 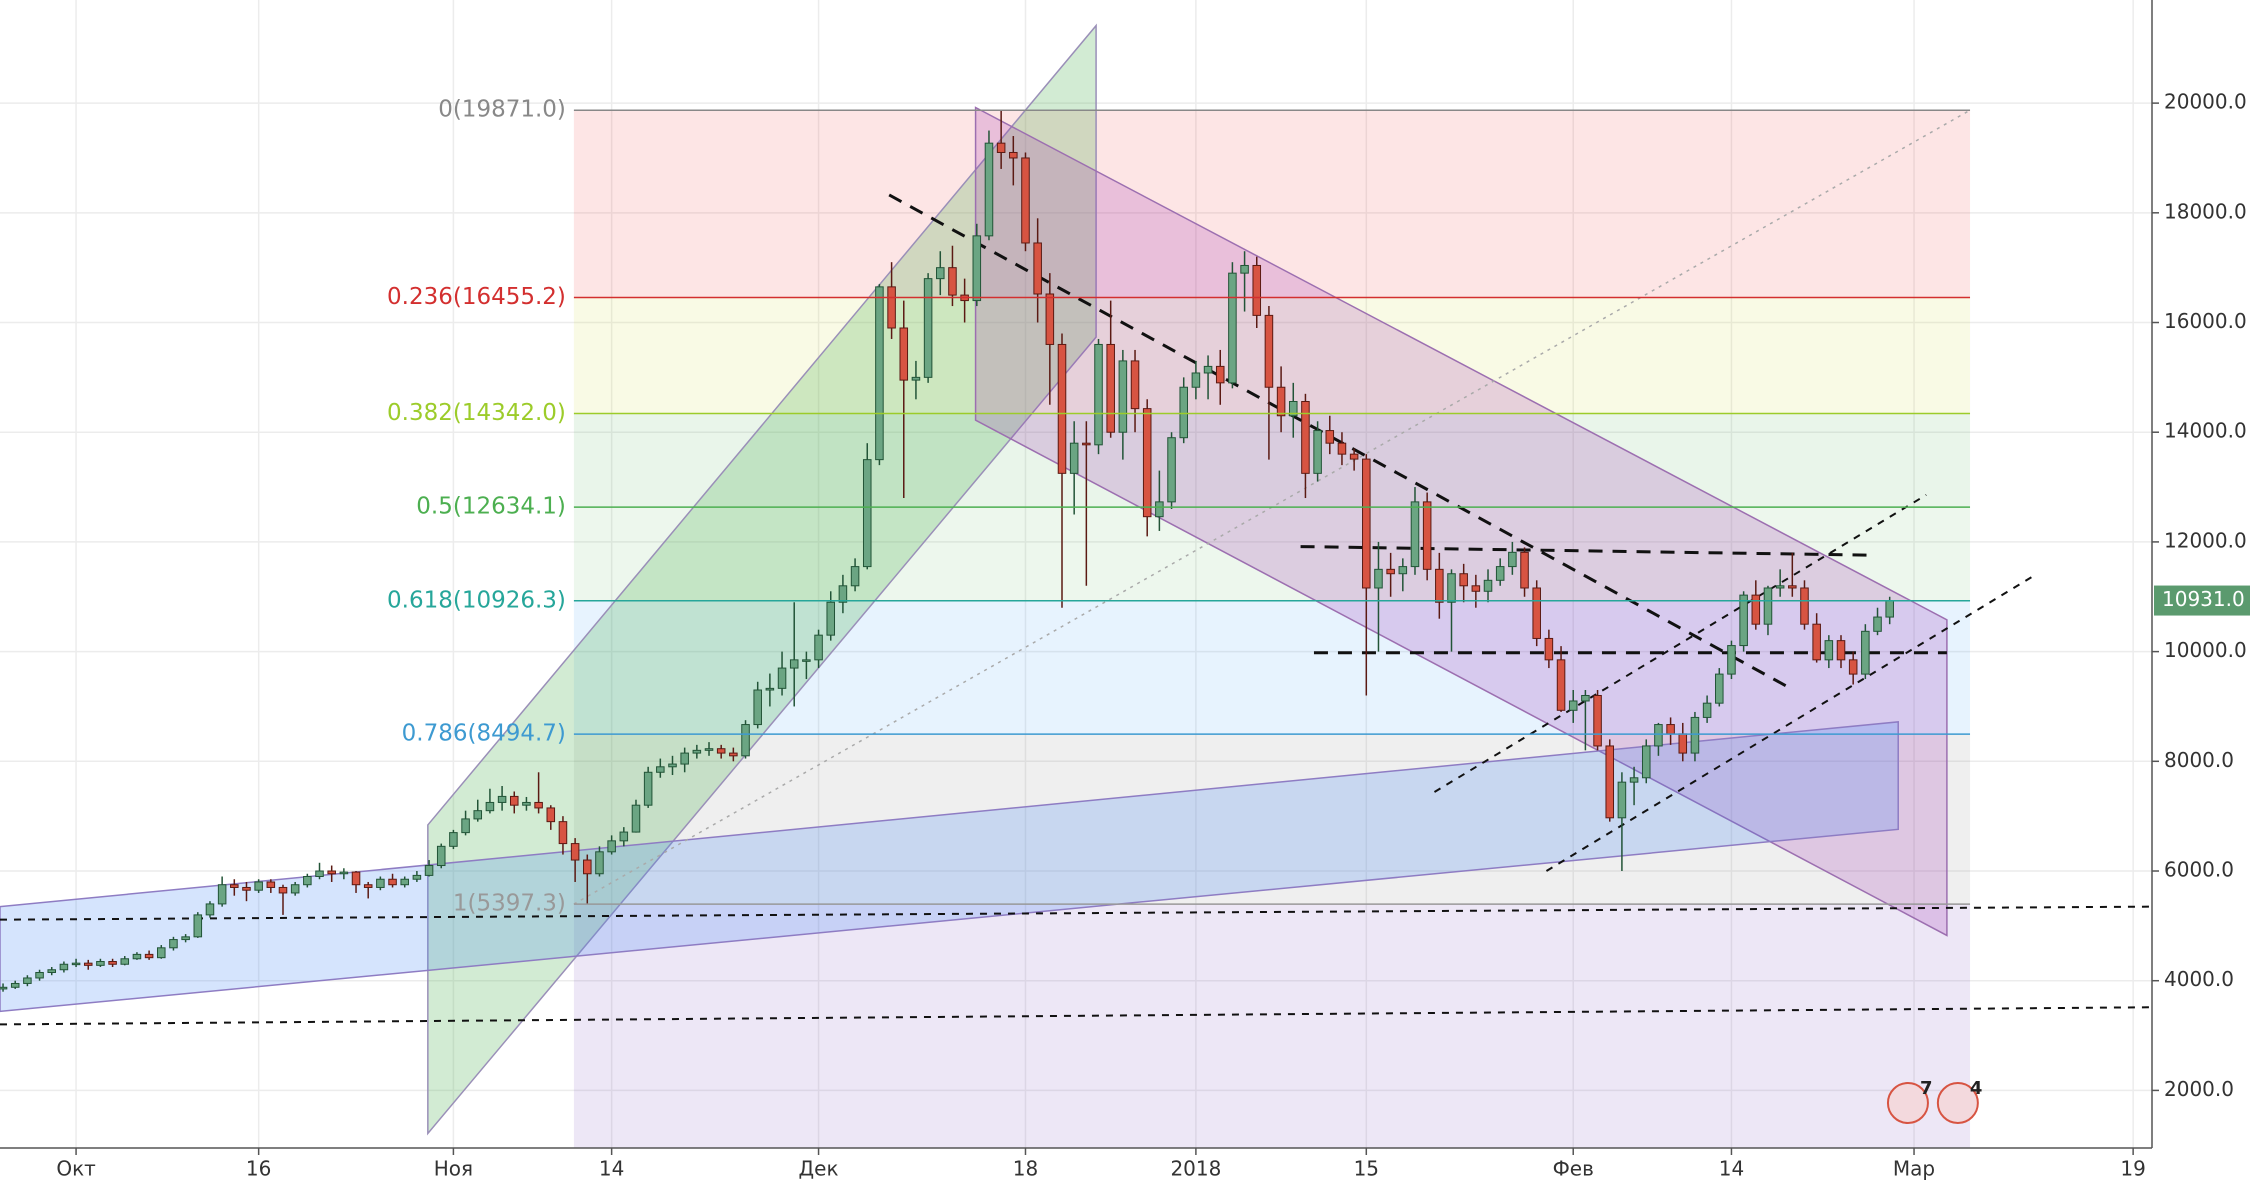 What do you see at coordinates (258, 1169) in the screenshot?
I see `x-tick-label: 16` at bounding box center [258, 1169].